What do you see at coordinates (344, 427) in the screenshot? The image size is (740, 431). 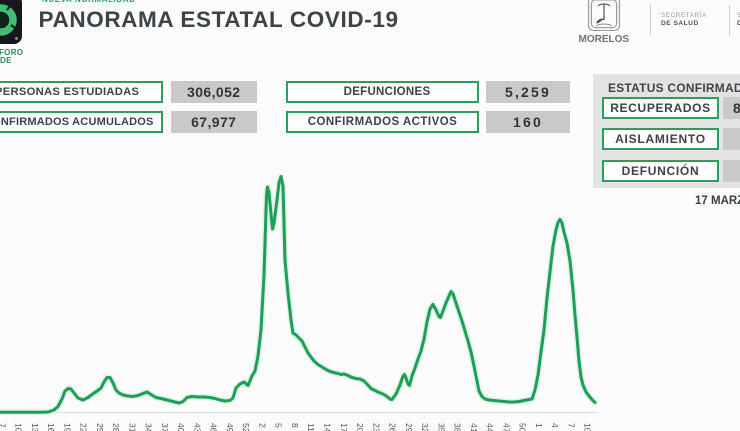 I see `svg-text: 17` at bounding box center [344, 427].